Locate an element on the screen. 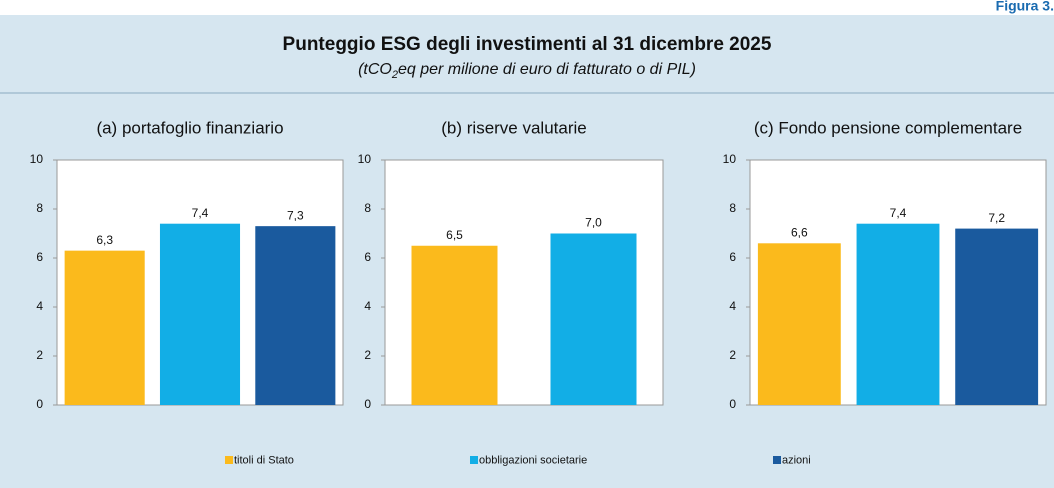 Image resolution: width=1054 pixels, height=488 pixels. panel-title: (b) riserve valutarie is located at coordinates (514, 127).